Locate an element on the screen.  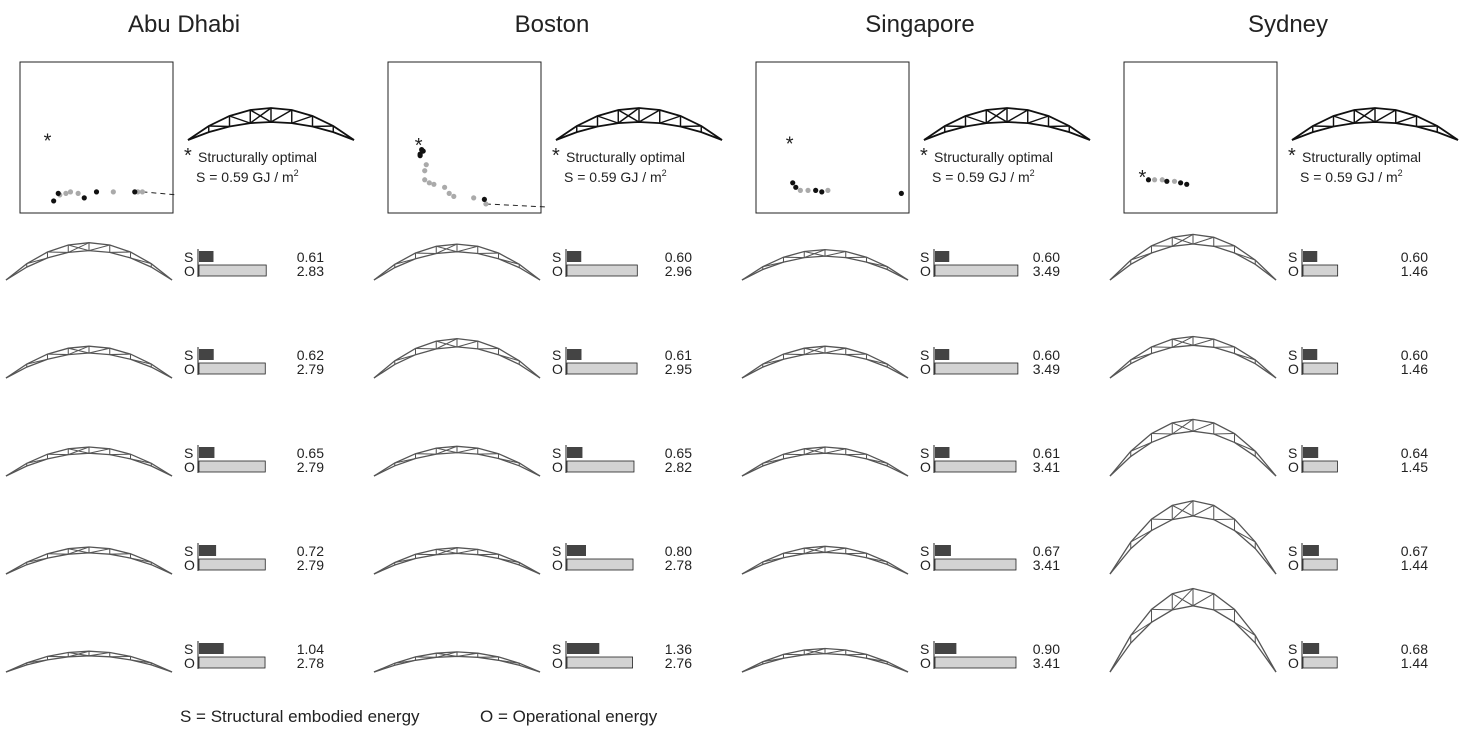
design-row: S 0.90 O 3.41 is located at coordinates (900, 657).